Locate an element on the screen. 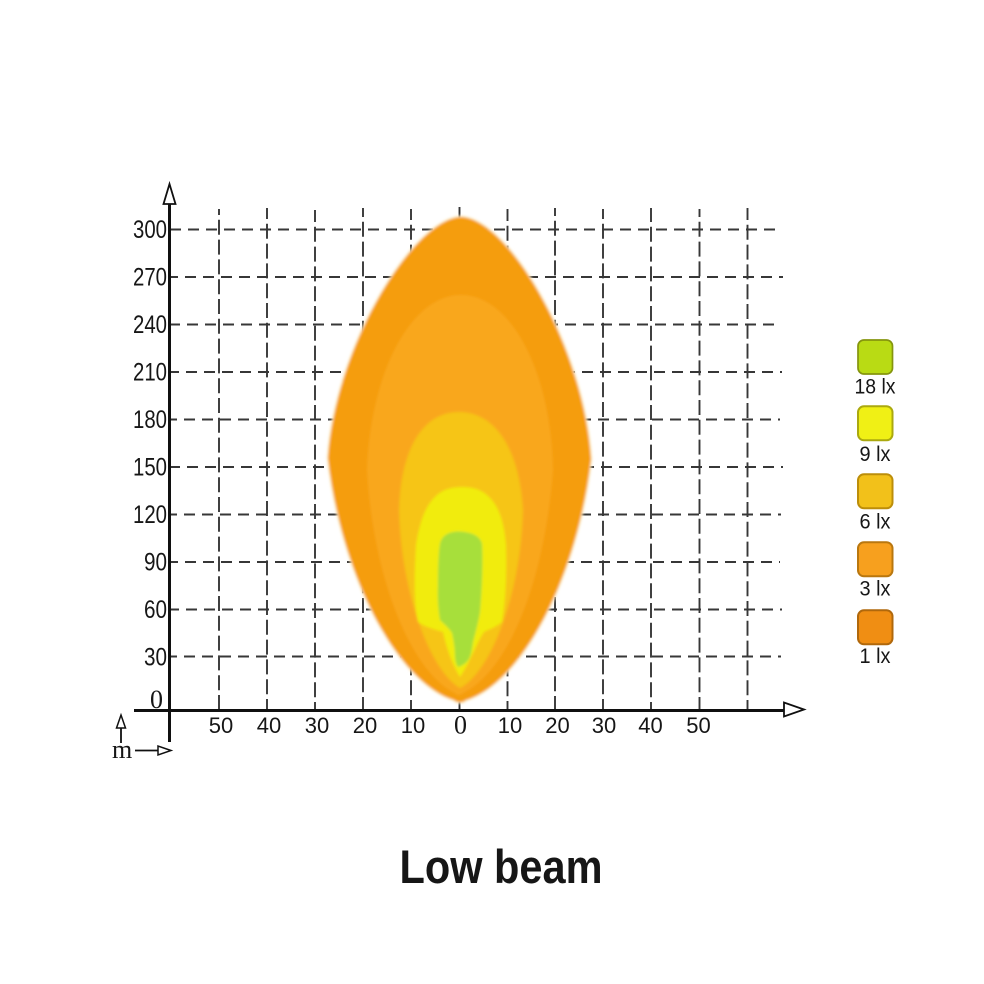 The height and width of the screenshot is (984, 984). svg-text: 1 lx is located at coordinates (875, 656).